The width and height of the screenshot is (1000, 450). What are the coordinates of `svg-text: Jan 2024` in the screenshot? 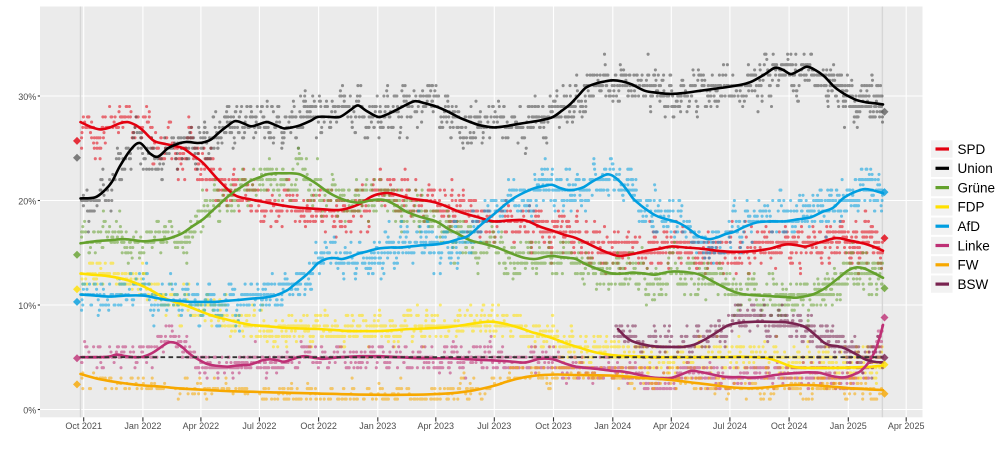 It's located at (612, 426).